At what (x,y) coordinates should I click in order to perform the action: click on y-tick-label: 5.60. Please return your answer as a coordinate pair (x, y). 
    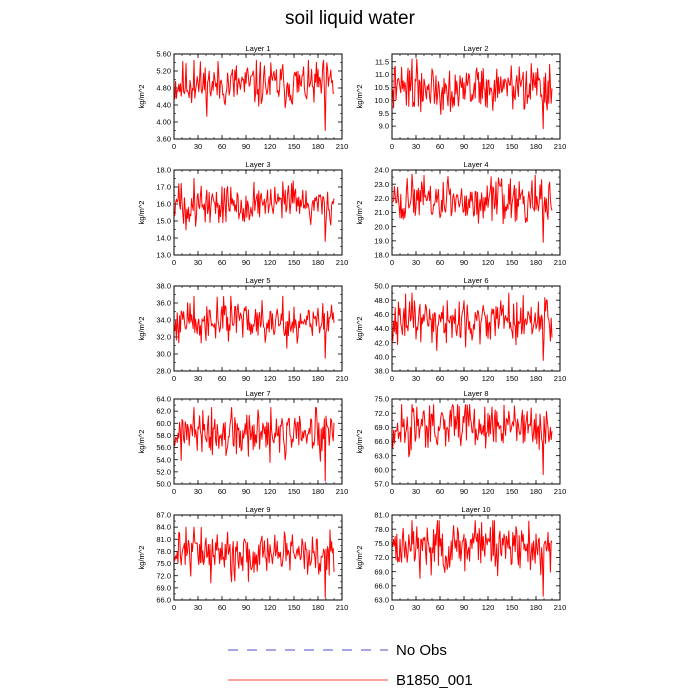
    Looking at the image, I should click on (163, 54).